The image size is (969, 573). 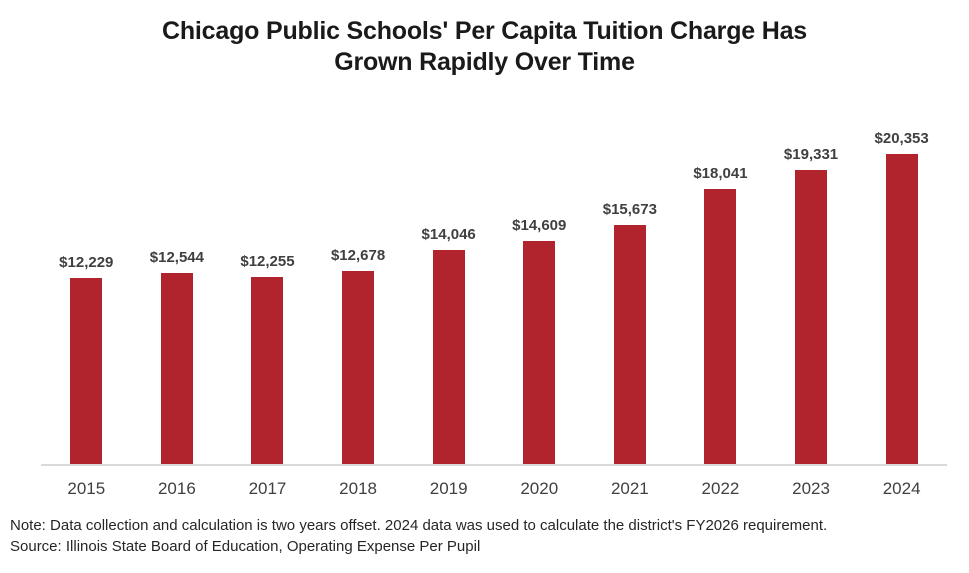 What do you see at coordinates (901, 488) in the screenshot?
I see `x-tick-2024: 2024` at bounding box center [901, 488].